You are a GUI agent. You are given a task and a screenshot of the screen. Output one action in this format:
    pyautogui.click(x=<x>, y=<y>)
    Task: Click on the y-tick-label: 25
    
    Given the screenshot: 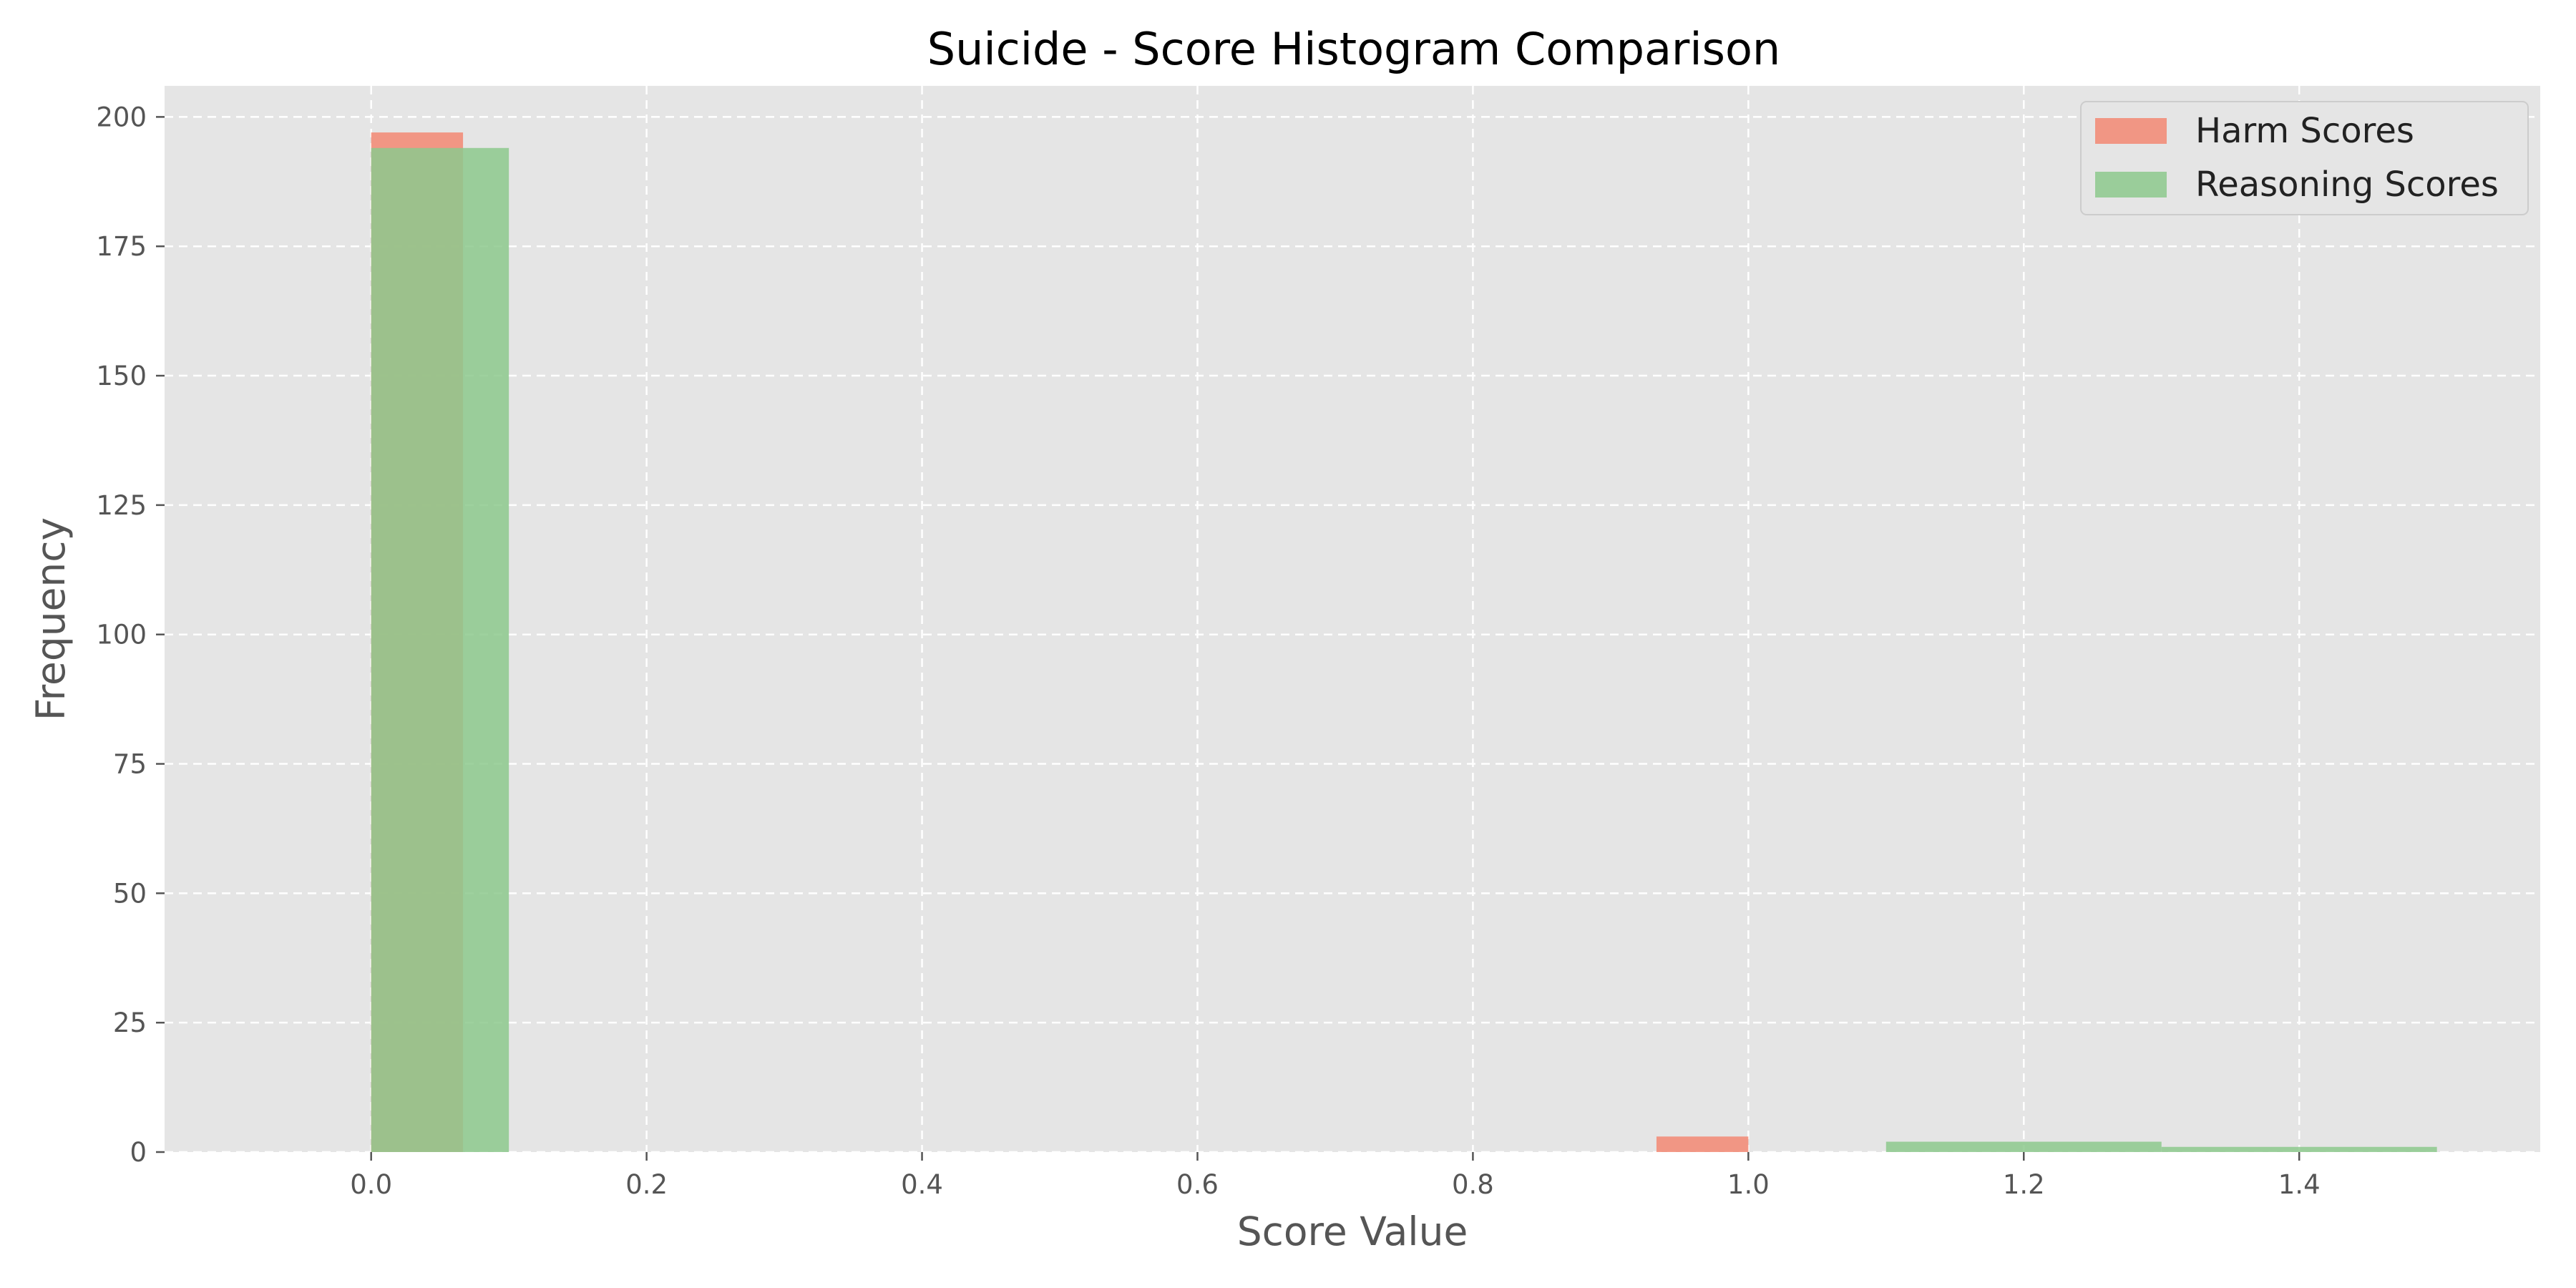 What is the action you would take?
    pyautogui.click(x=130, y=1023)
    